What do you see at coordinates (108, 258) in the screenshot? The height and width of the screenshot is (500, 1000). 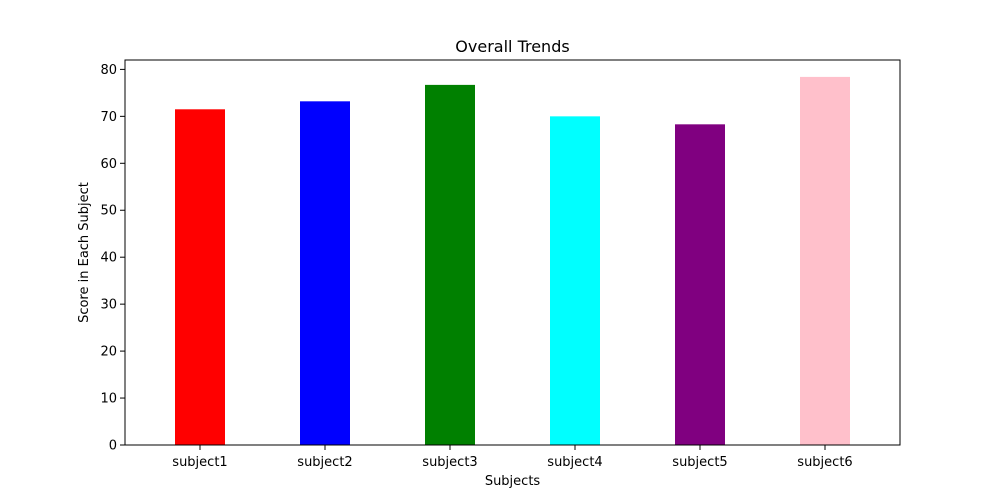 I see `y-tick-label: 40` at bounding box center [108, 258].